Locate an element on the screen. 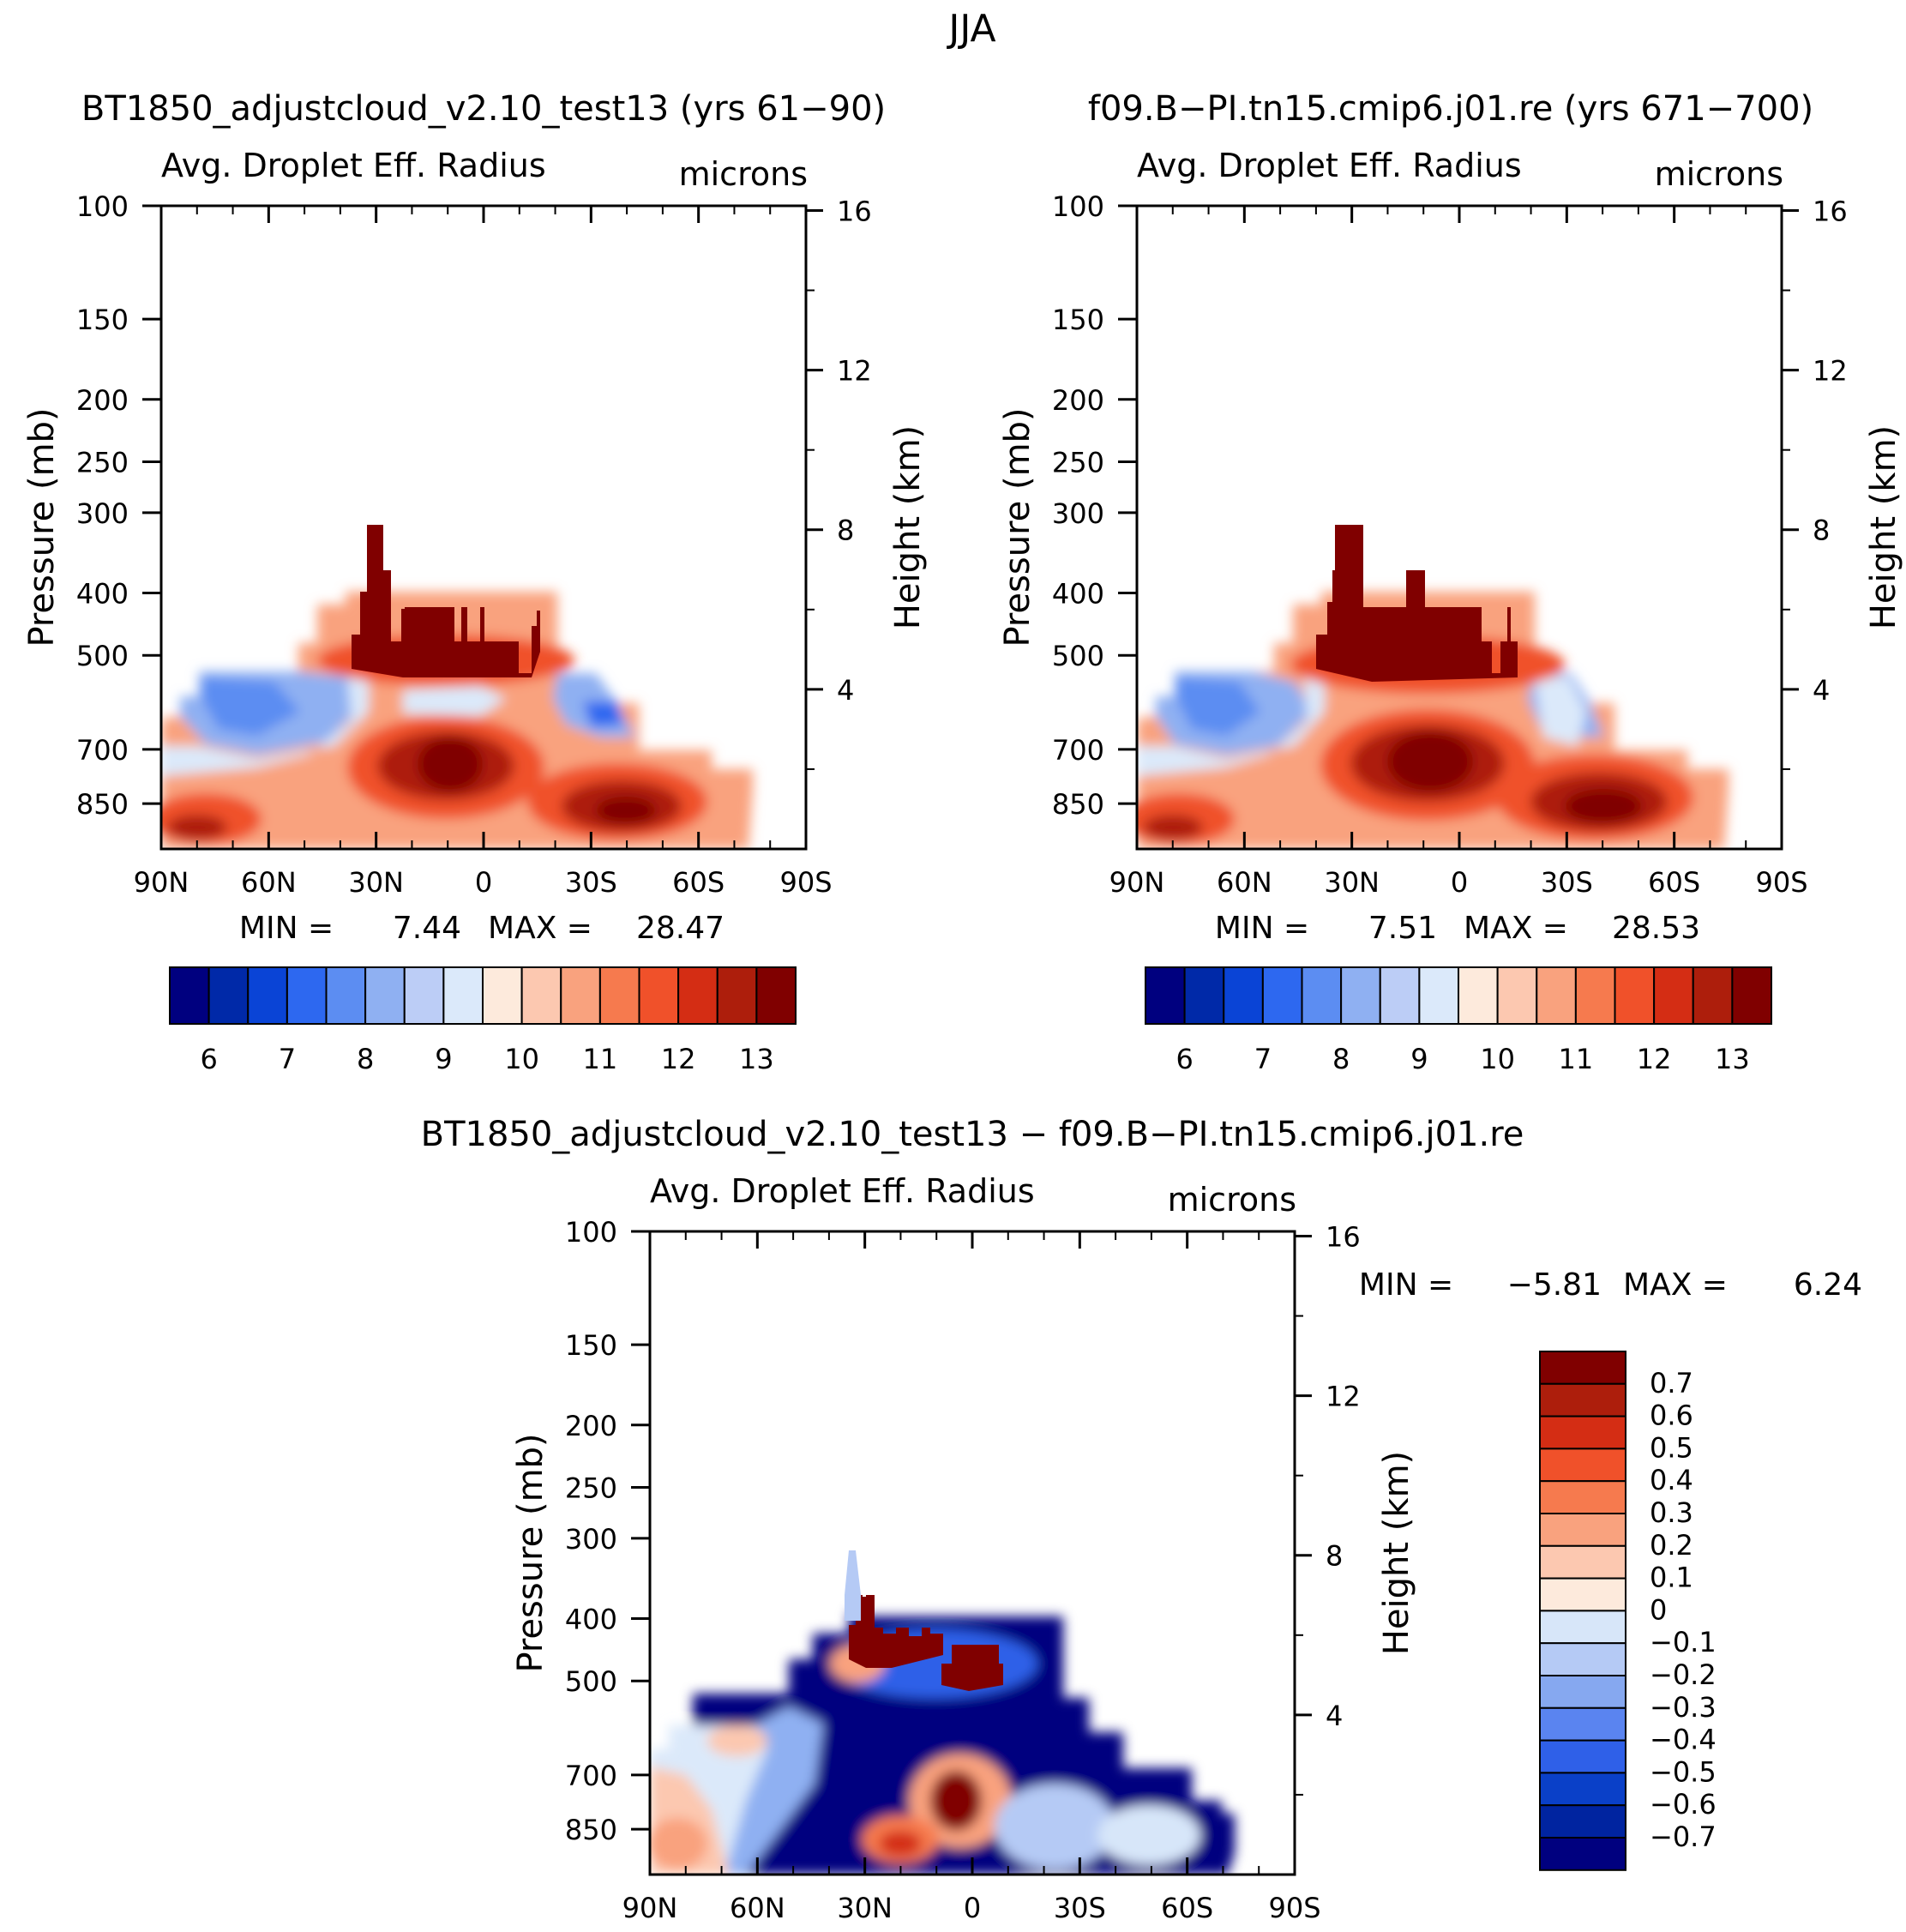 Image resolution: width=1906 pixels, height=1932 pixels. field-light-center is located at coordinates (454, 701).